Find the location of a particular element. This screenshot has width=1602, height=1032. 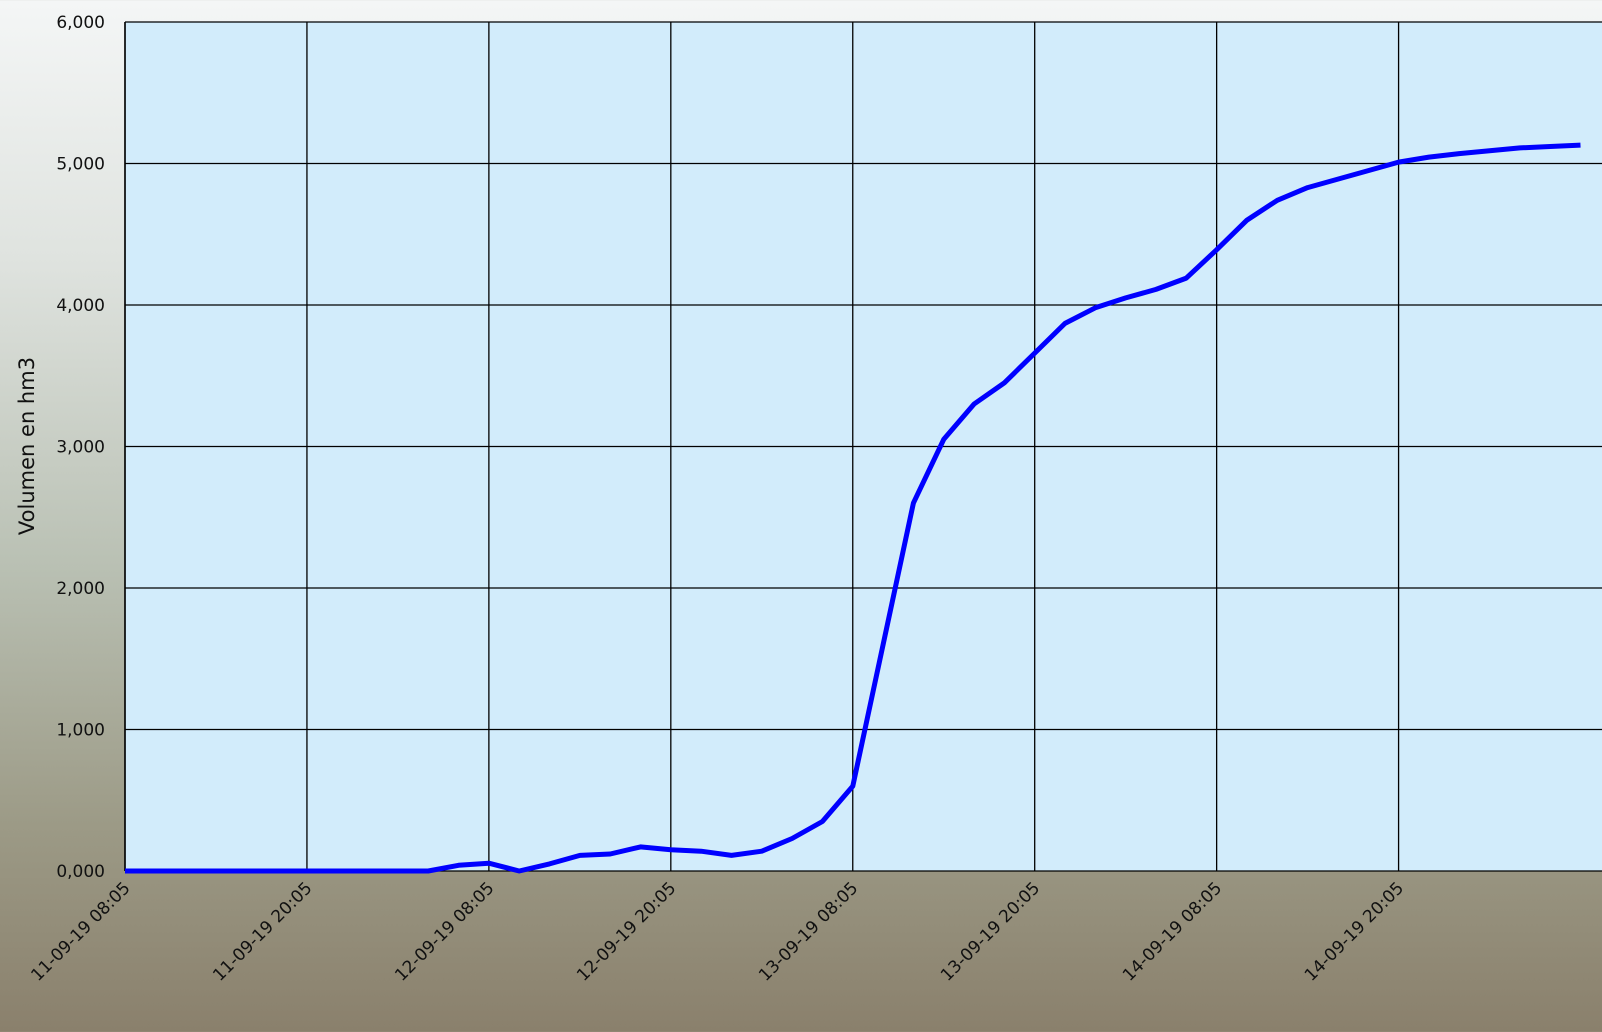

x-tick-label: 14-09-19 20:05 is located at coordinates (1354, 931).